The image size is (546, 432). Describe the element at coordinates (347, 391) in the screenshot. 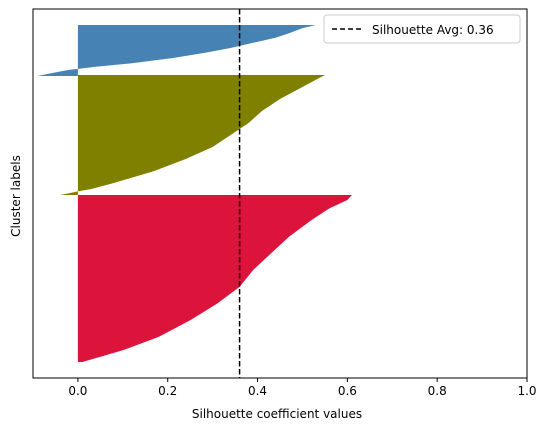

I see `x-tick-label: 0.6` at that location.